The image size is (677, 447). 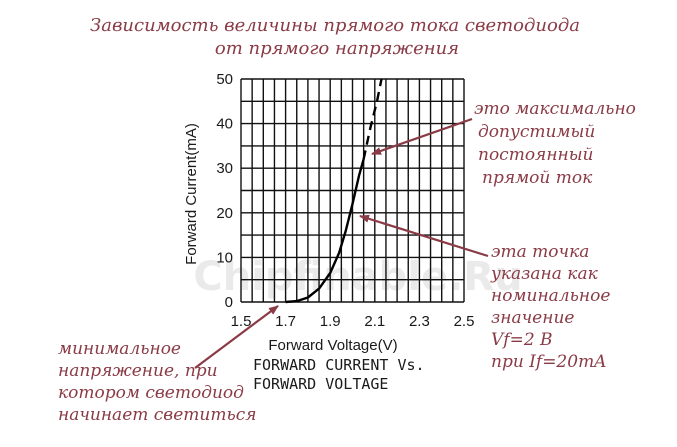 I want to click on y-tick-label: 30, so click(x=224, y=168).